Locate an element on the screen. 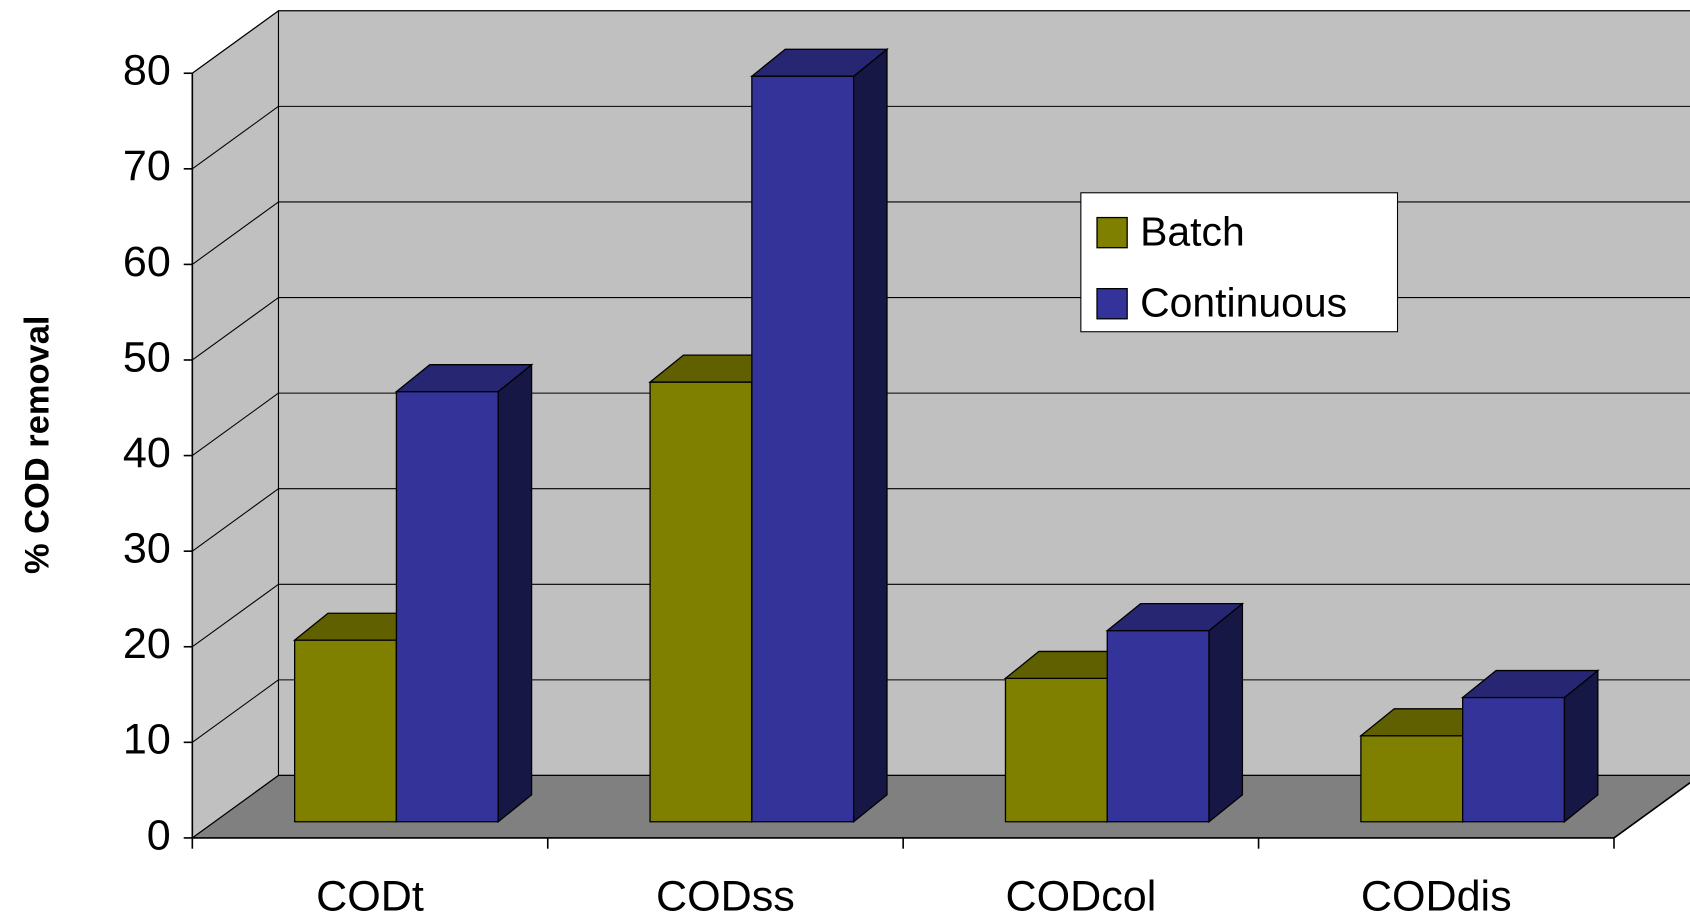 The width and height of the screenshot is (1690, 923). y-axis-title: % COD removal is located at coordinates (38, 445).